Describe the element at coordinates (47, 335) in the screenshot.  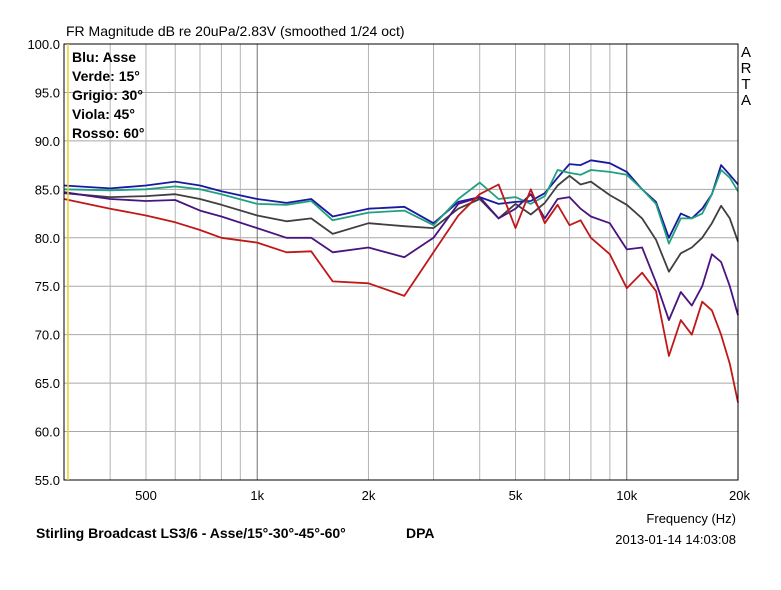
I see `y-tick-label: 70.0` at that location.